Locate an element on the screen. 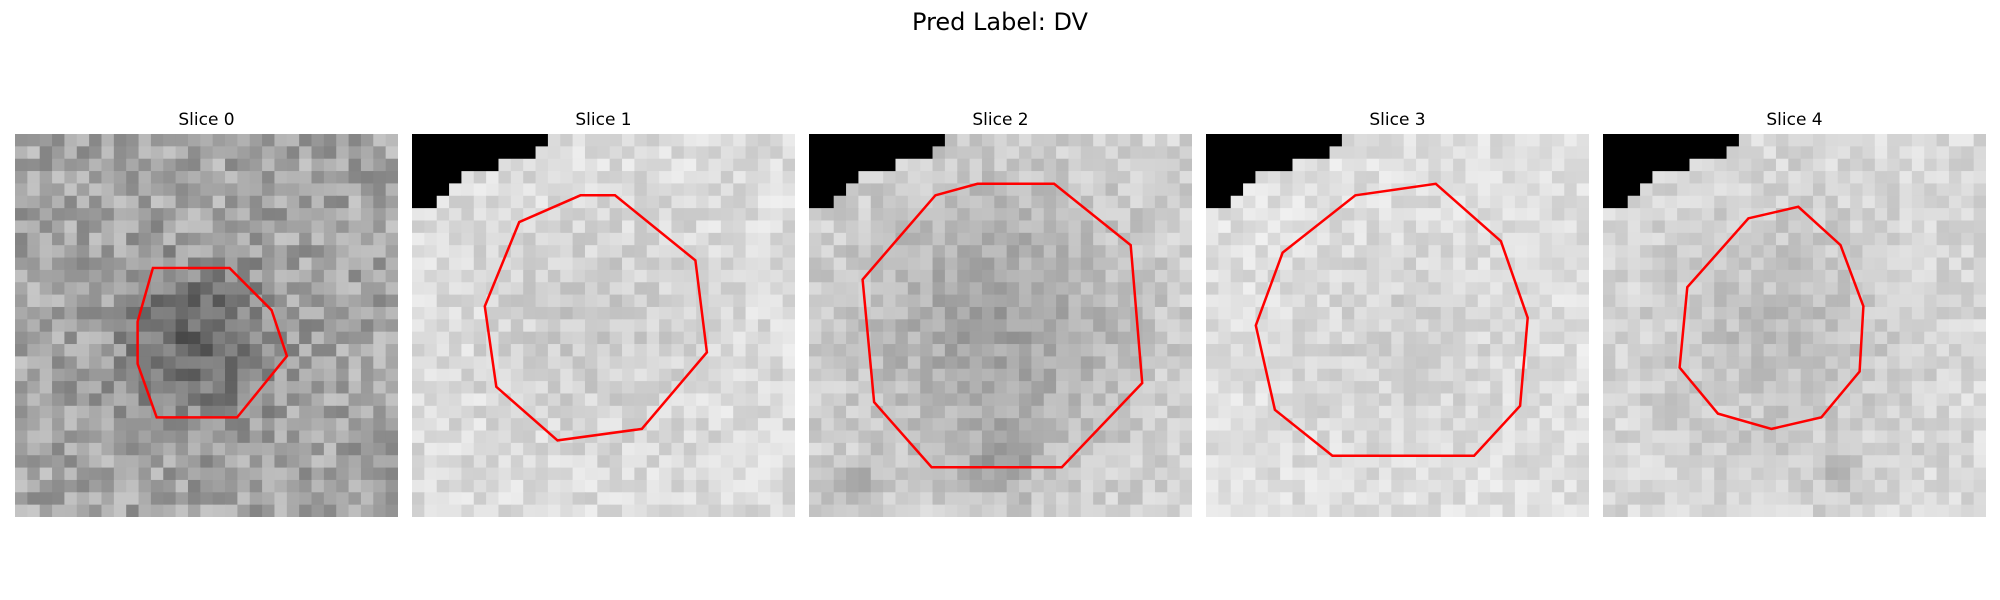 This screenshot has height=600, width=2000. slice-title: Slice 2 is located at coordinates (1000, 120).